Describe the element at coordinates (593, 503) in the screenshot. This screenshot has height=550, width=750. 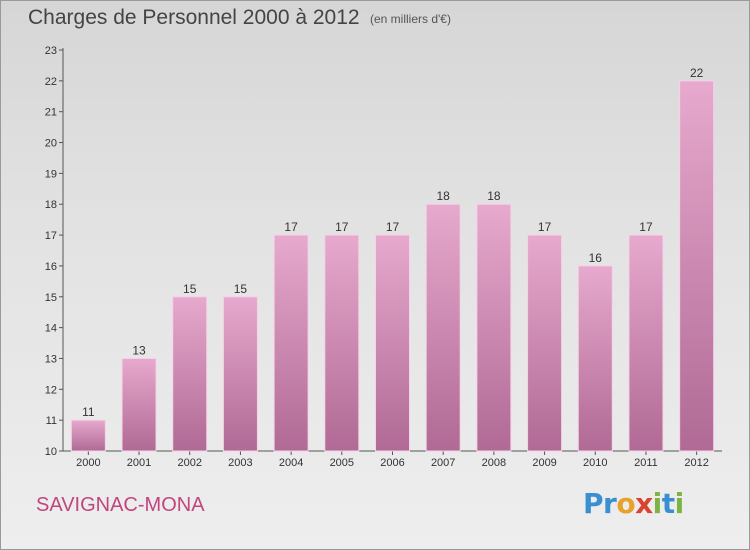
I see `logo-letter: P` at that location.